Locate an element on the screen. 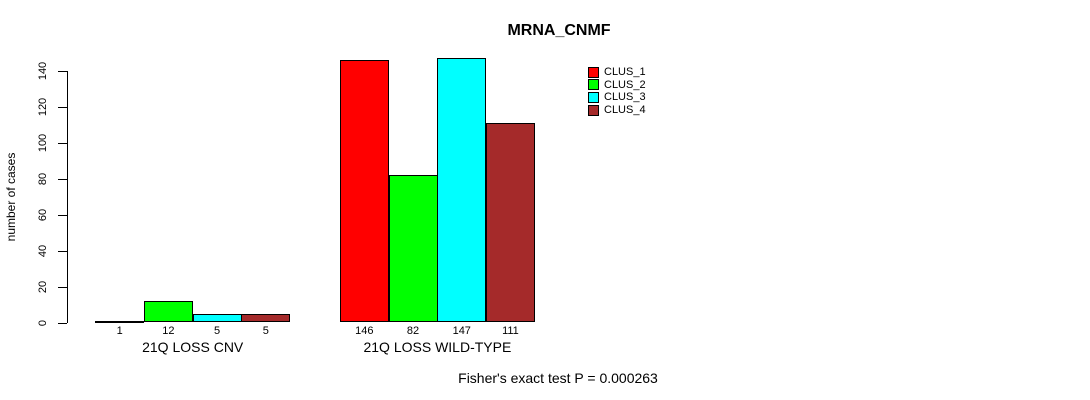 The image size is (1090, 400). y-tick-label: 0 is located at coordinates (43, 322).